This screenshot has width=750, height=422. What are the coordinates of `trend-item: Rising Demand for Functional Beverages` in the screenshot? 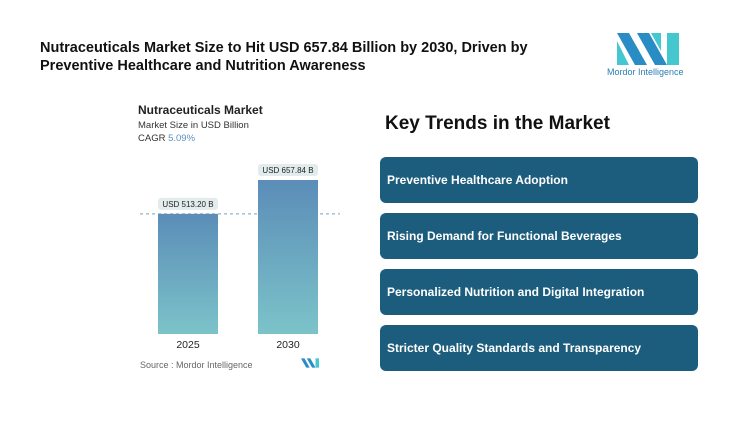 It's located at (539, 236).